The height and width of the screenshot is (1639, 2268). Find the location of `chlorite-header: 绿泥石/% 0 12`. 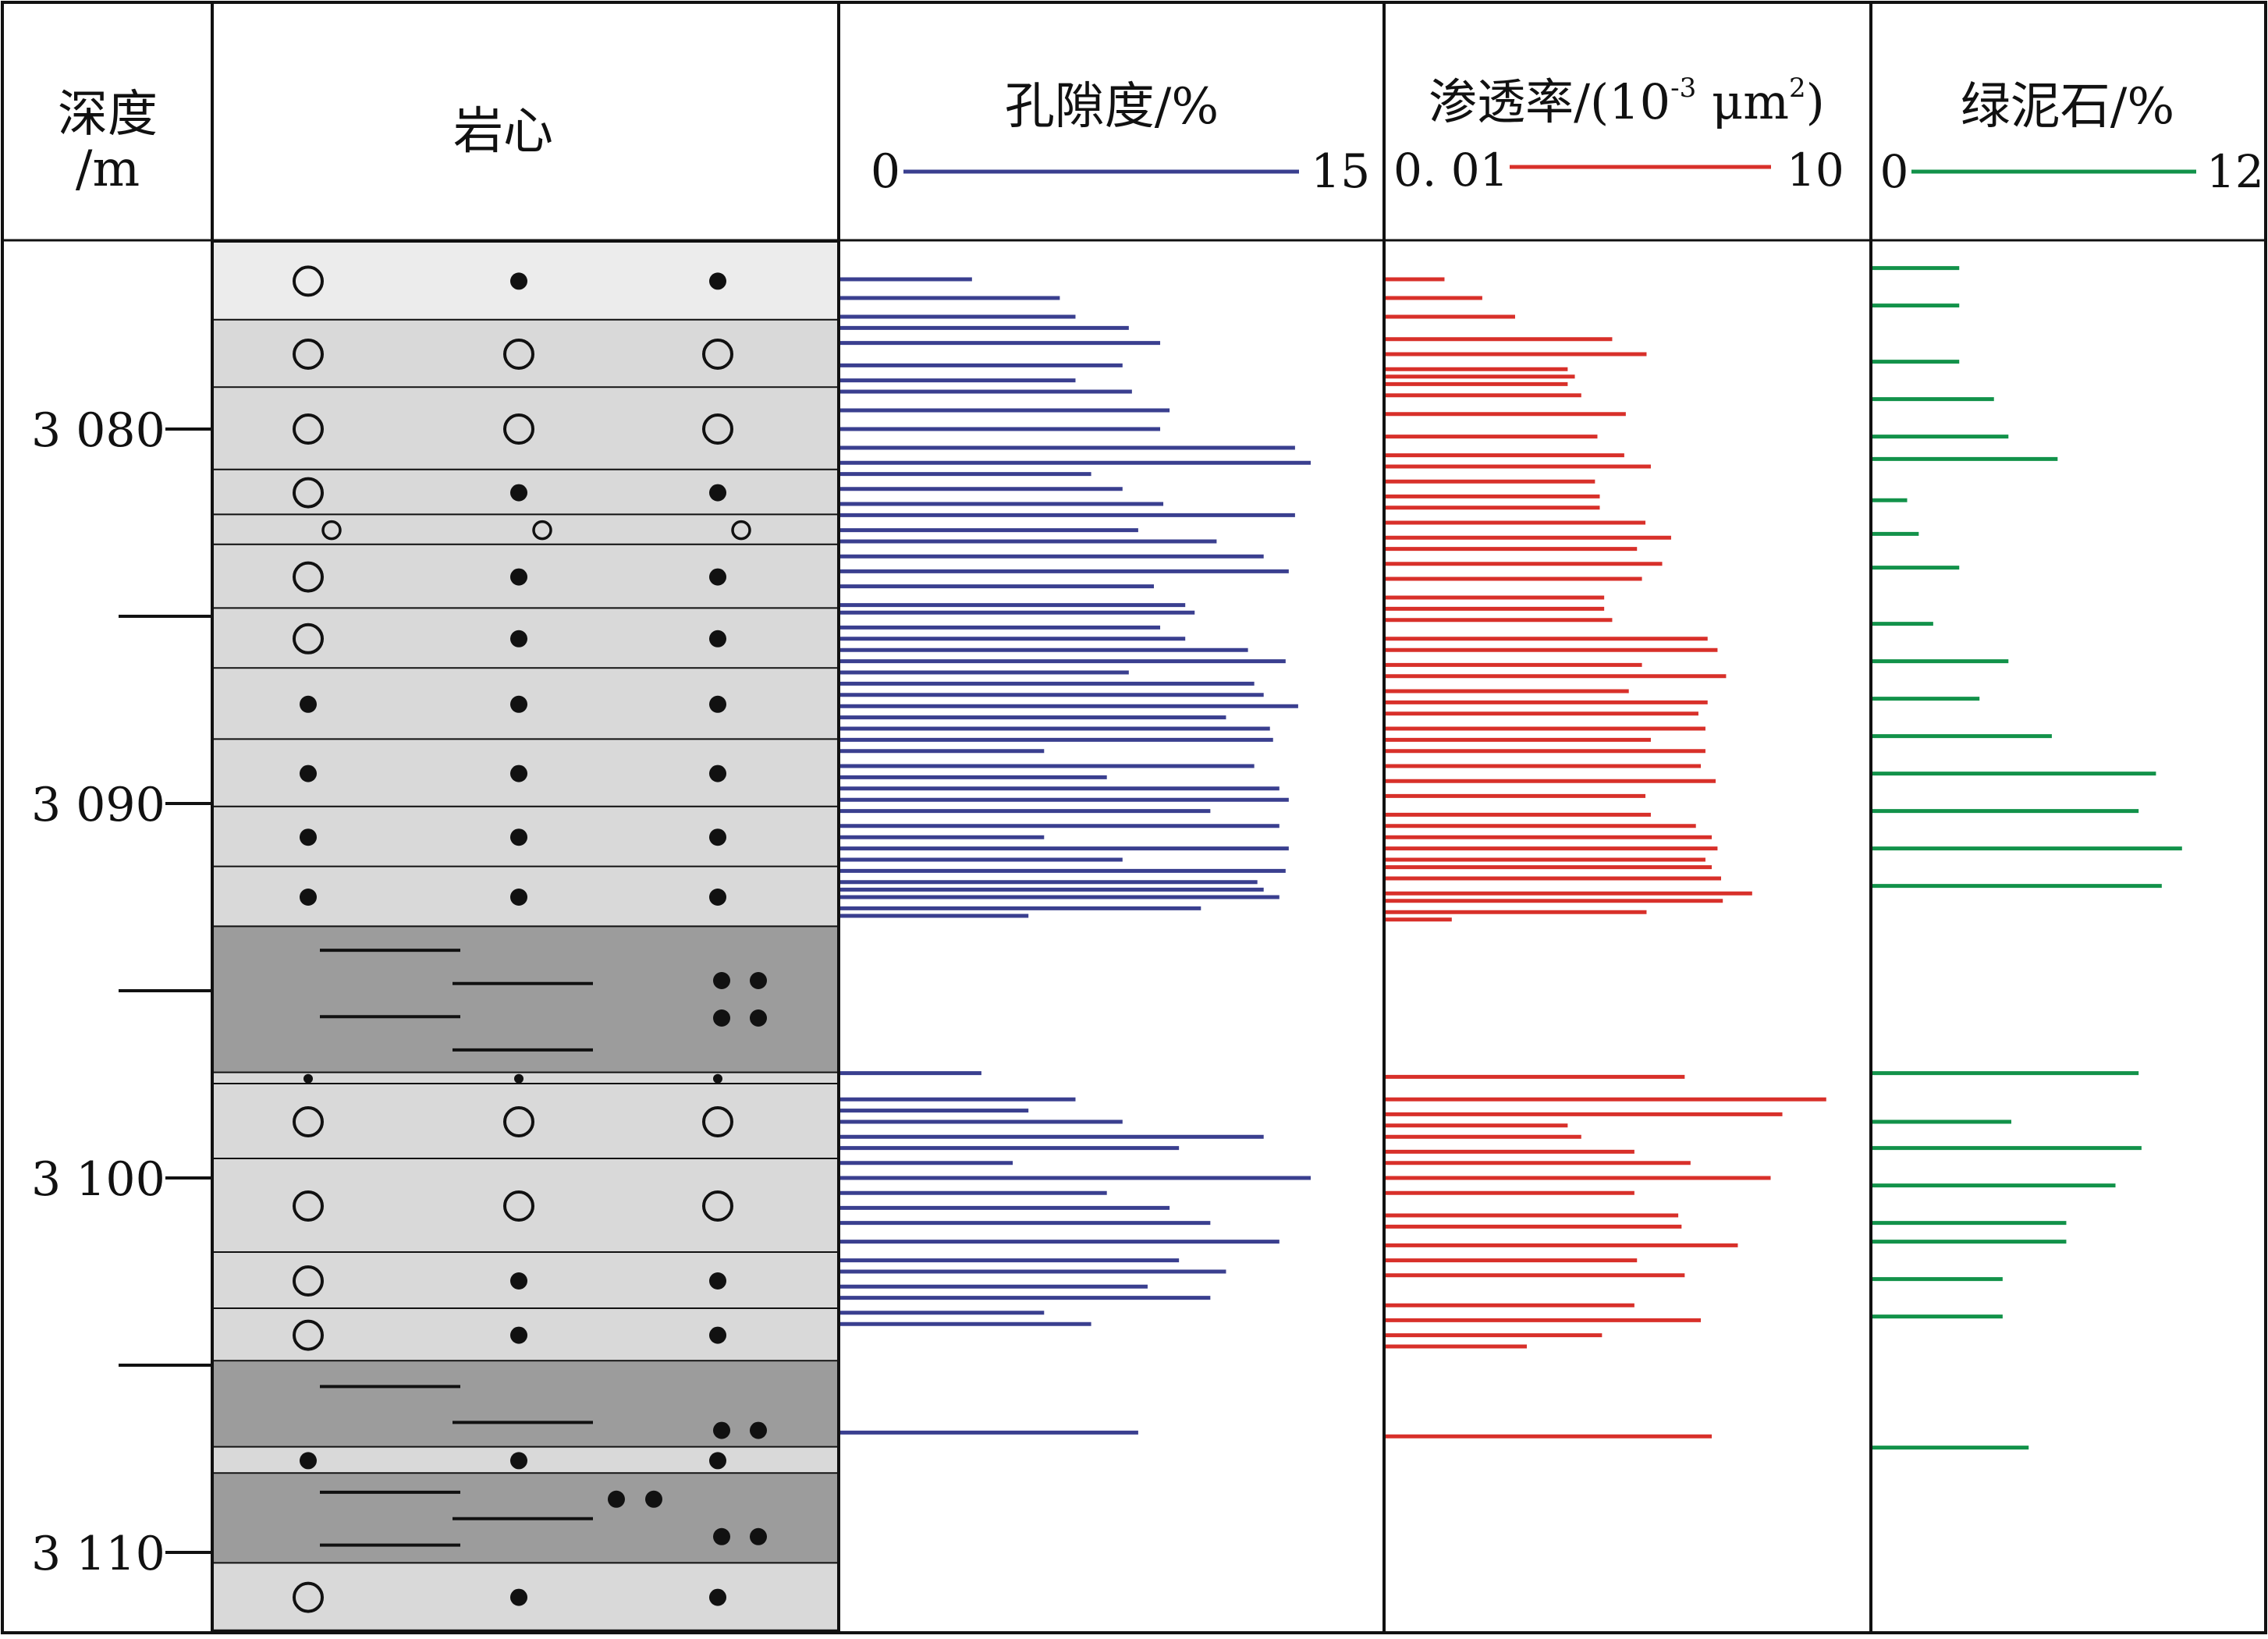

chlorite-header: 绿泥石/% 0 12 is located at coordinates (2072, 138).